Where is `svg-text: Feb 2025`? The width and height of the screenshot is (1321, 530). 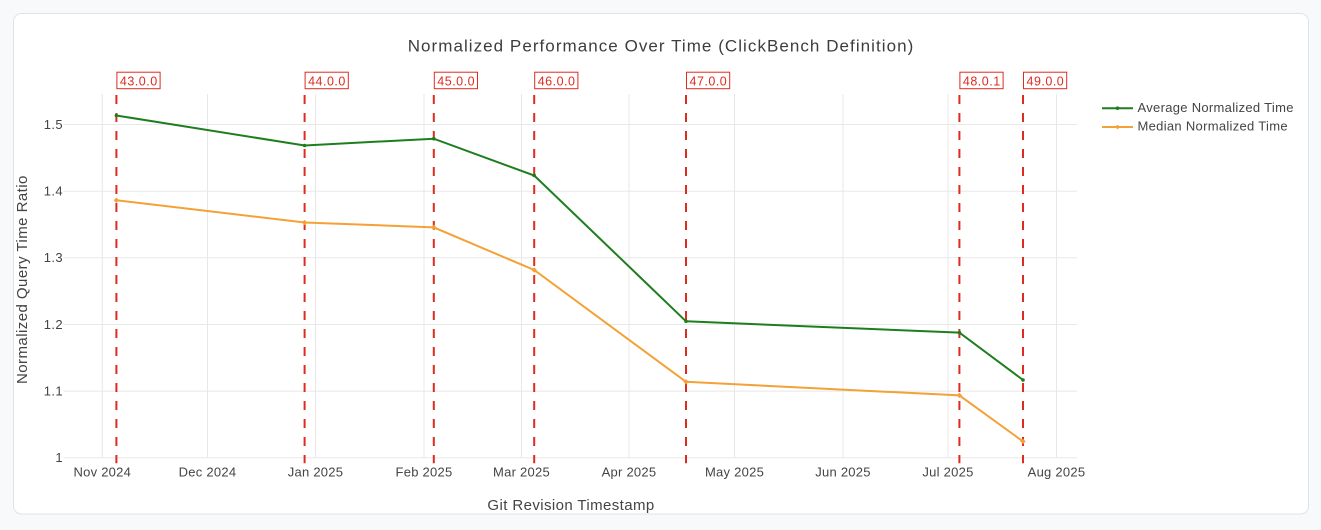
svg-text: Feb 2025 is located at coordinates (424, 472).